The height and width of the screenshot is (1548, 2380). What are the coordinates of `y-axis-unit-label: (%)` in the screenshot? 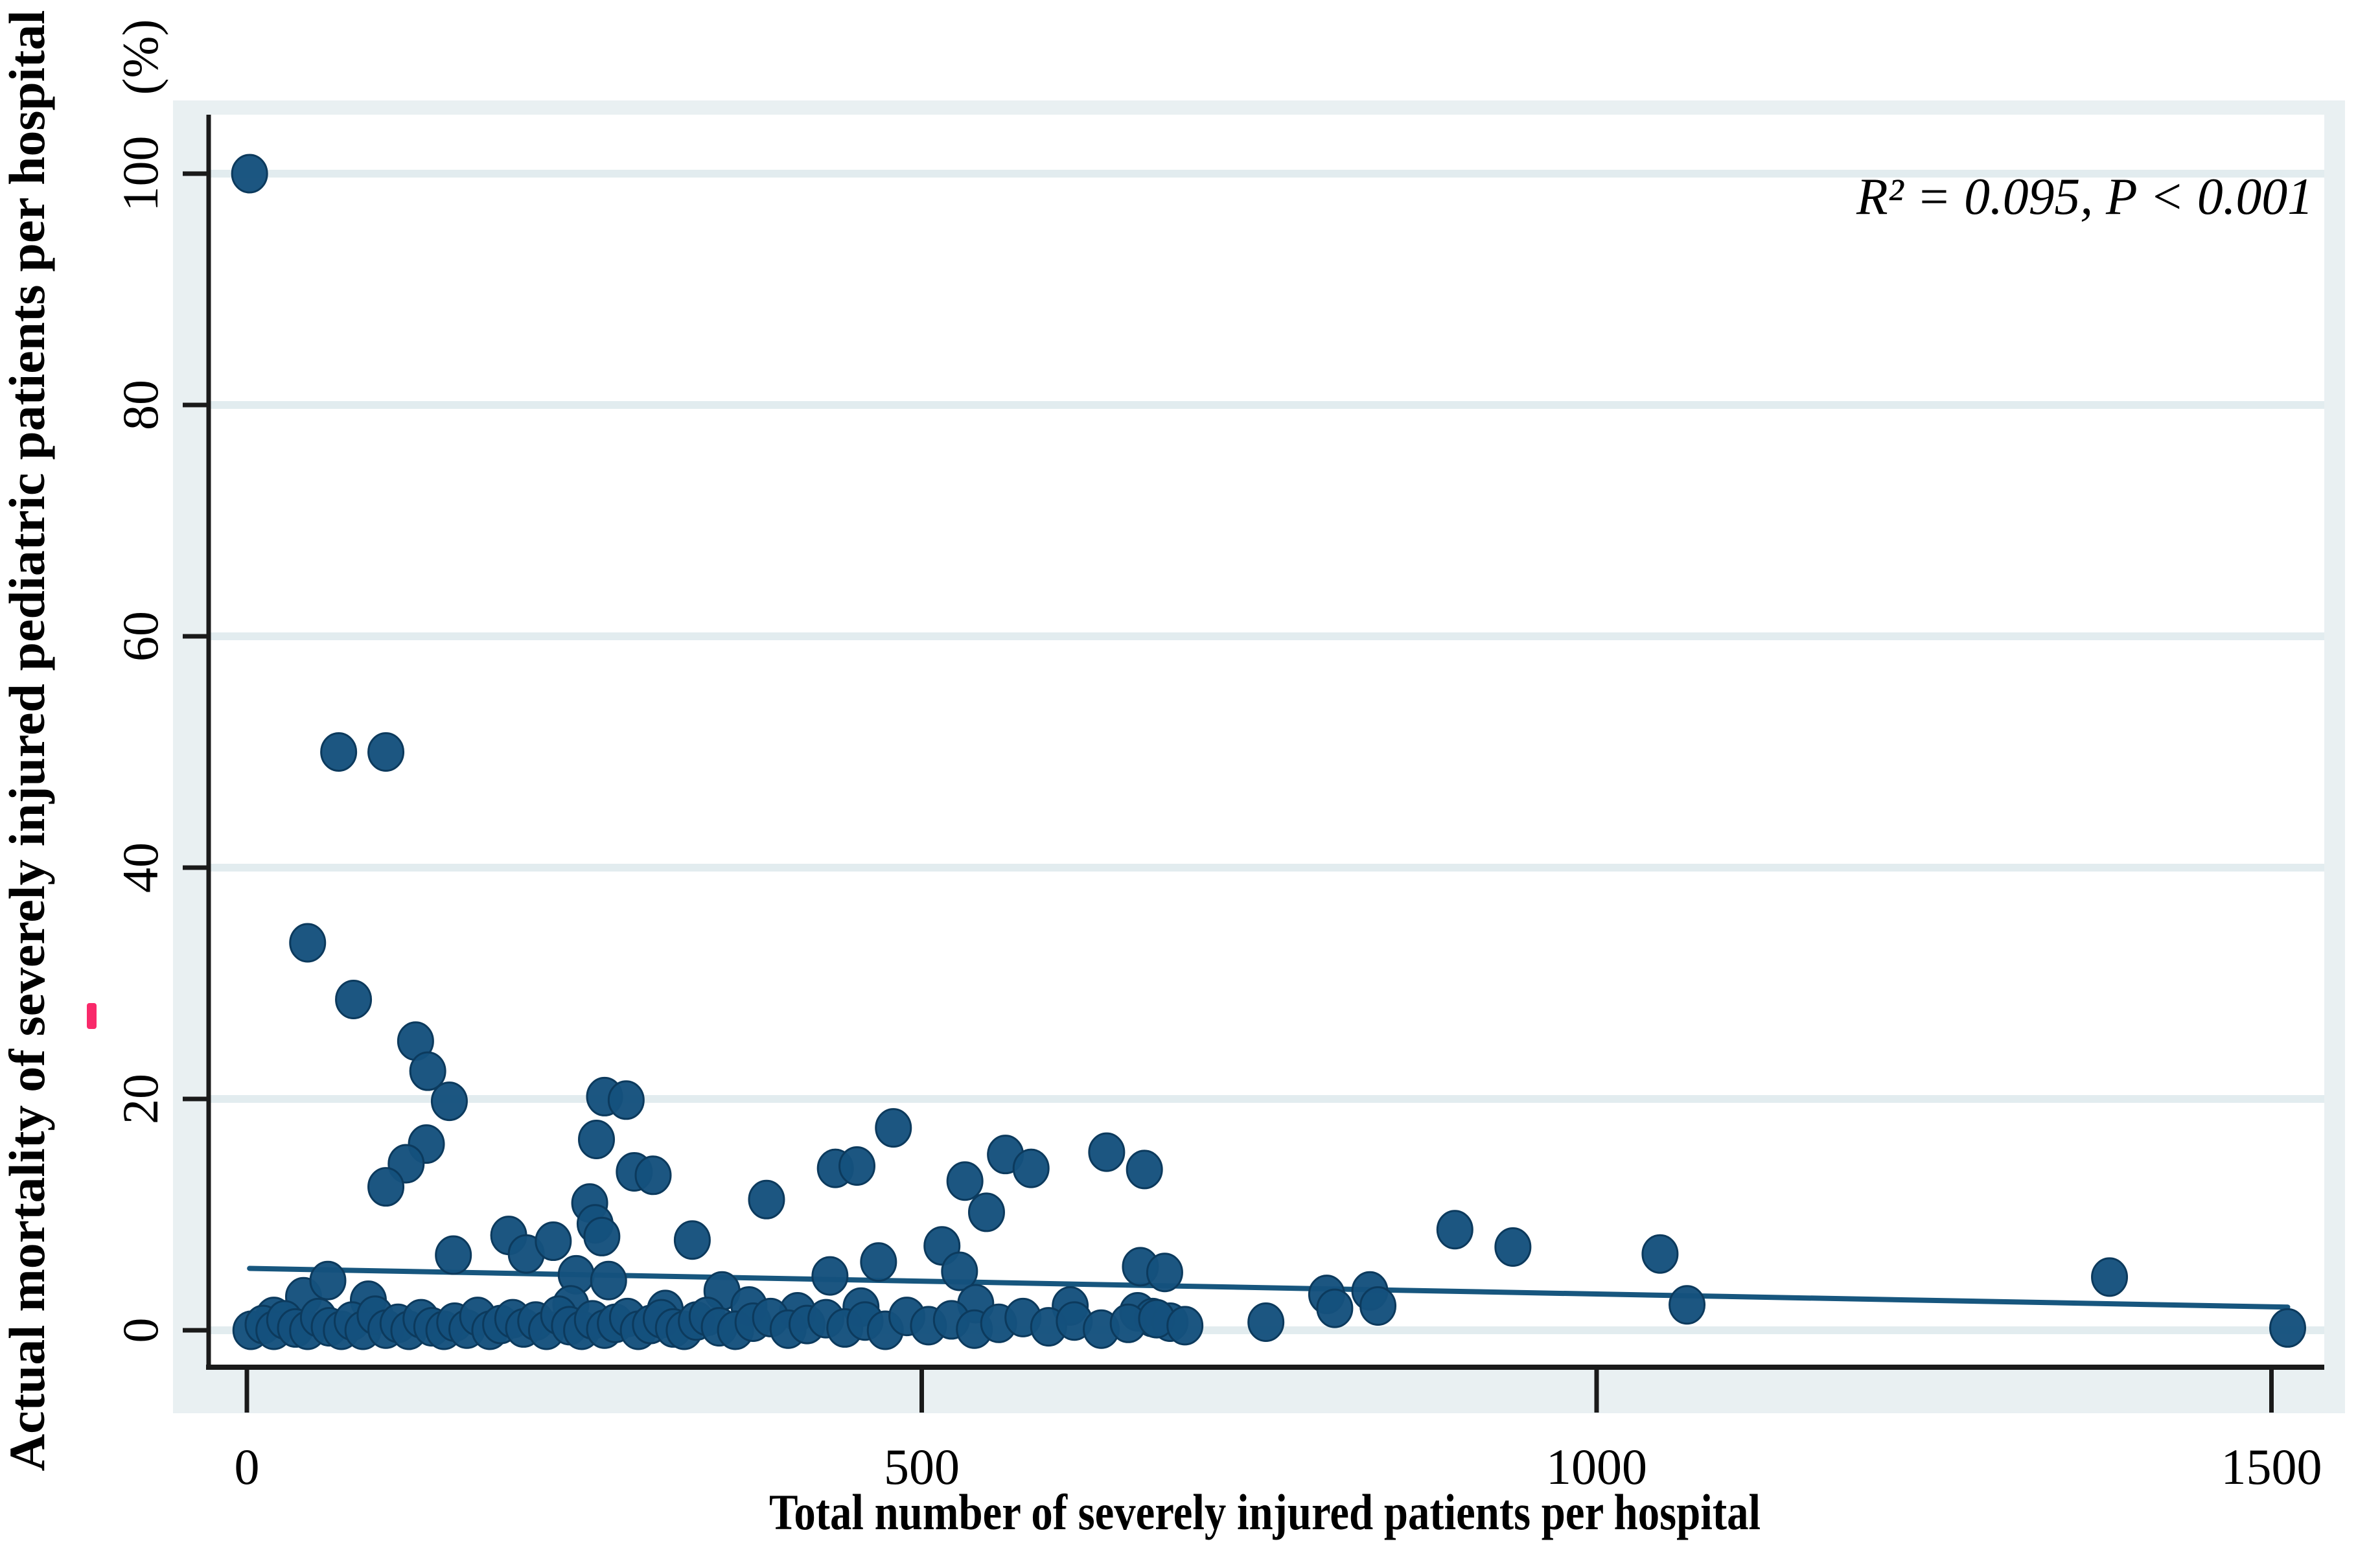 It's located at (140, 57).